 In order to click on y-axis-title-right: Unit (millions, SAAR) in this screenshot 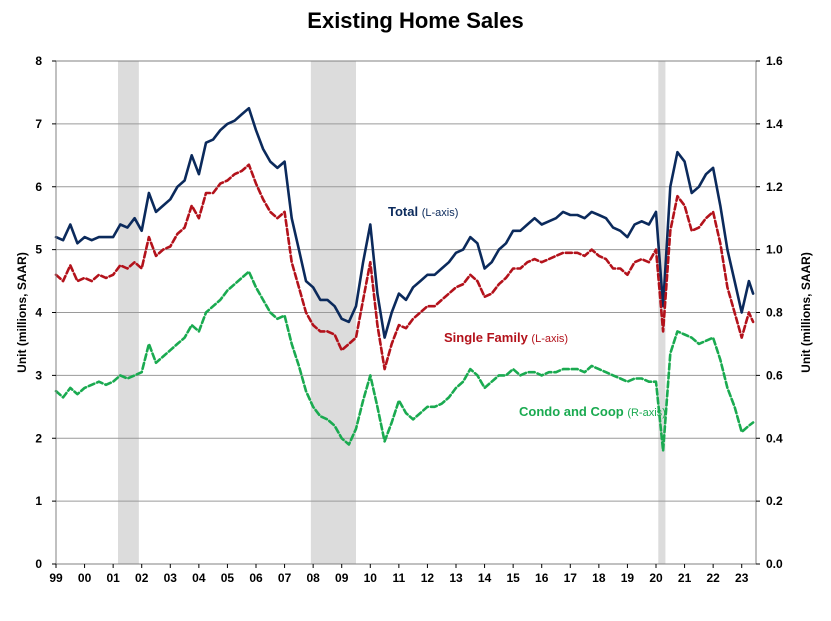, I will do `click(806, 312)`.